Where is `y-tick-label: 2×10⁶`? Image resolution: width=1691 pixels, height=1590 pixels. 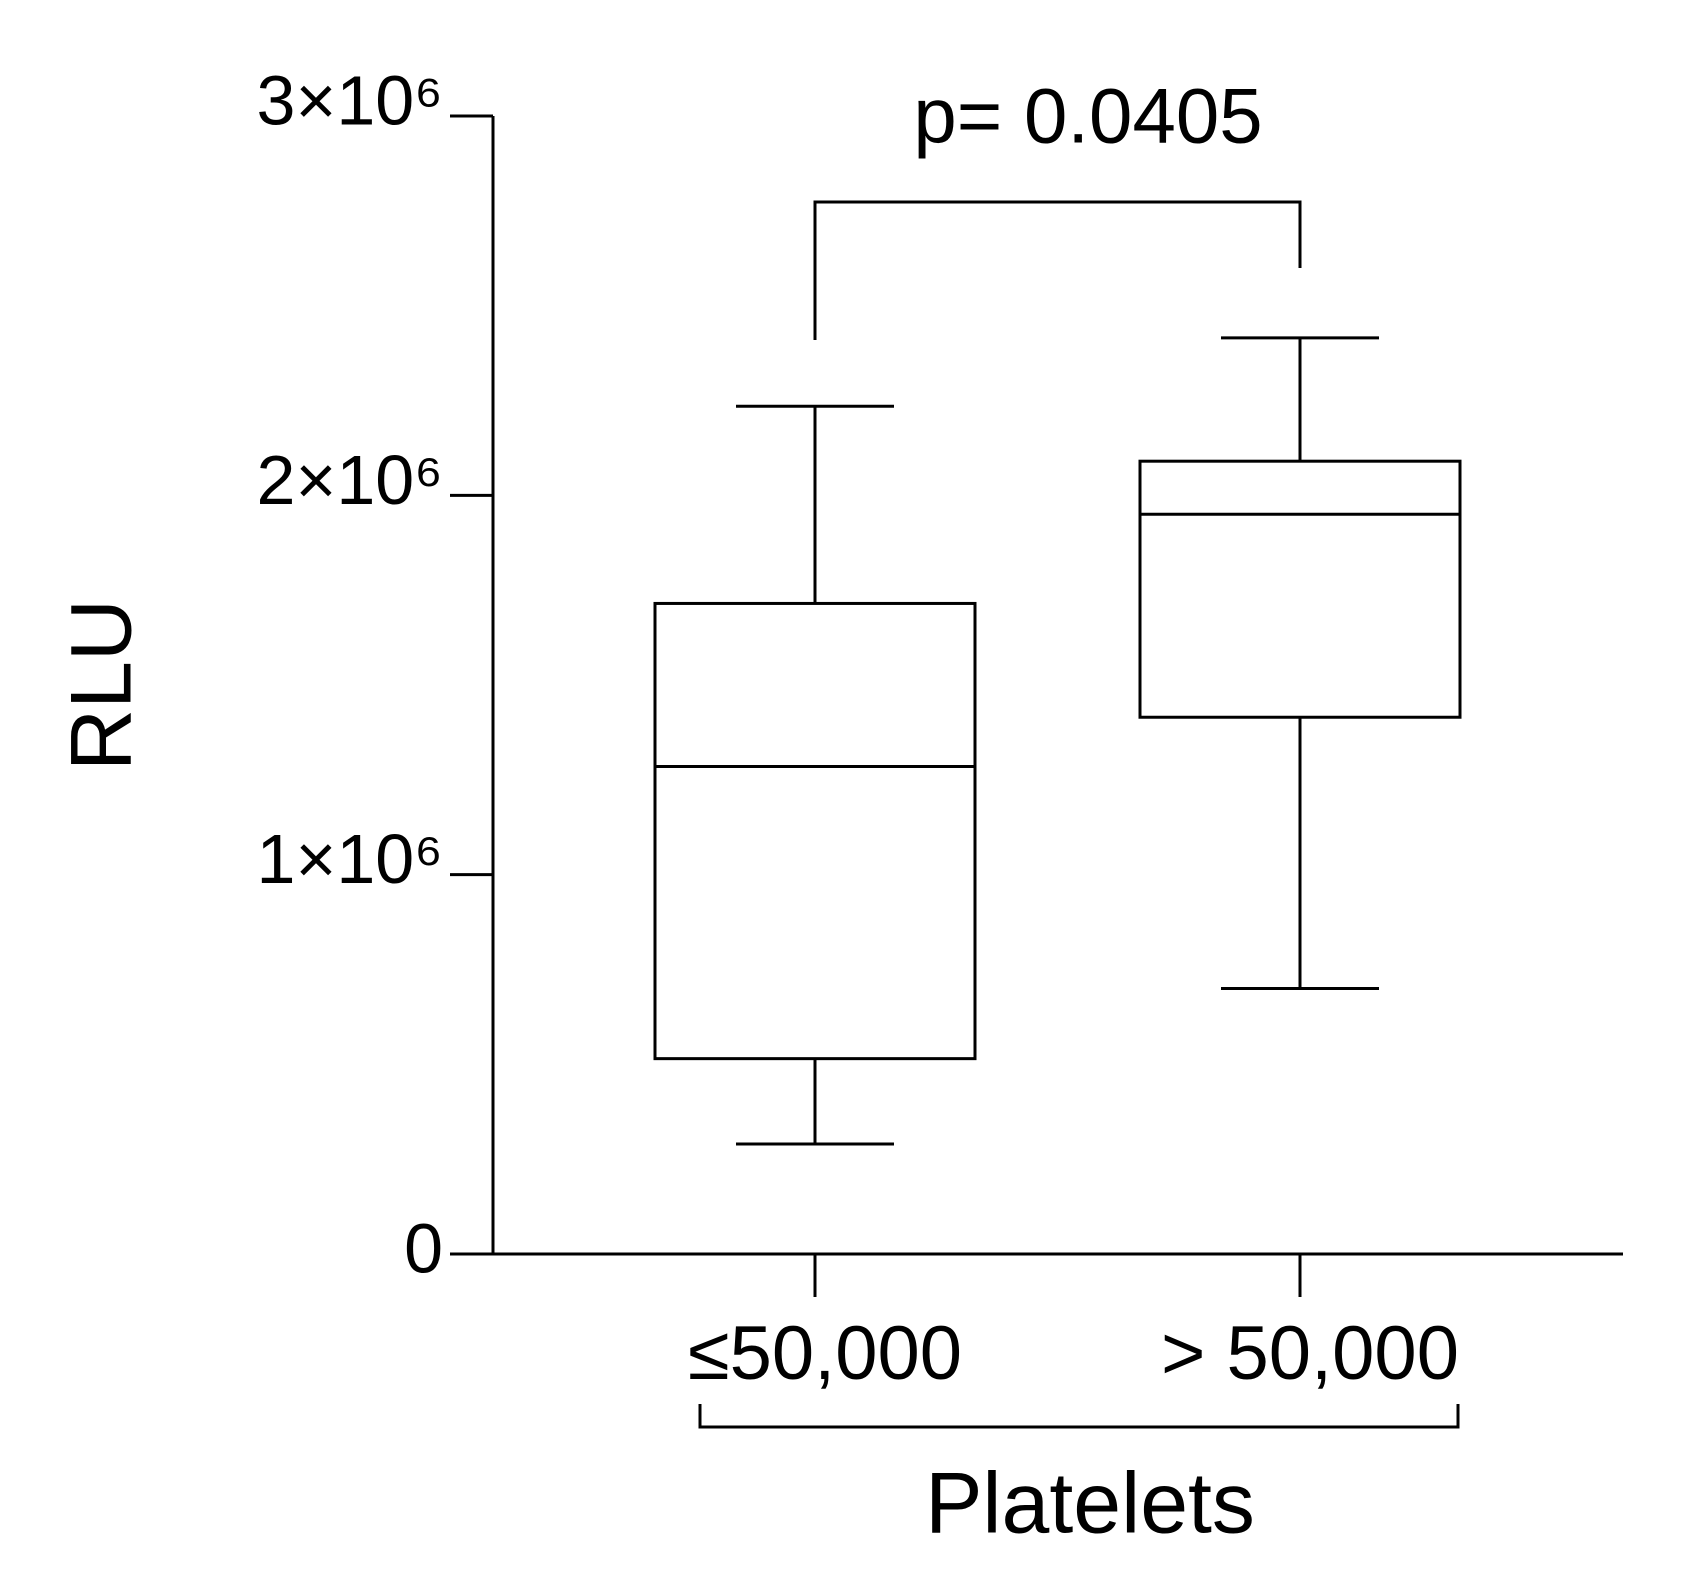 y-tick-label: 2×10⁶ is located at coordinates (350, 480).